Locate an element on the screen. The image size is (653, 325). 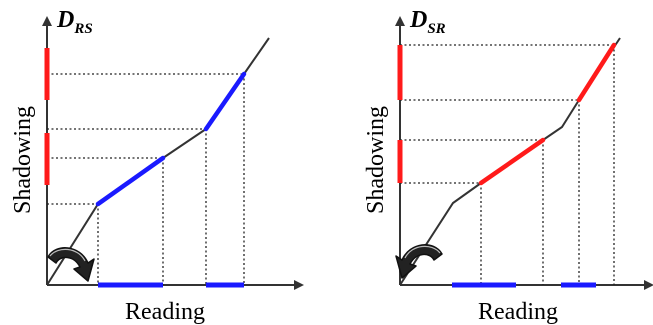
panel-title: DRS is located at coordinates (74, 22).